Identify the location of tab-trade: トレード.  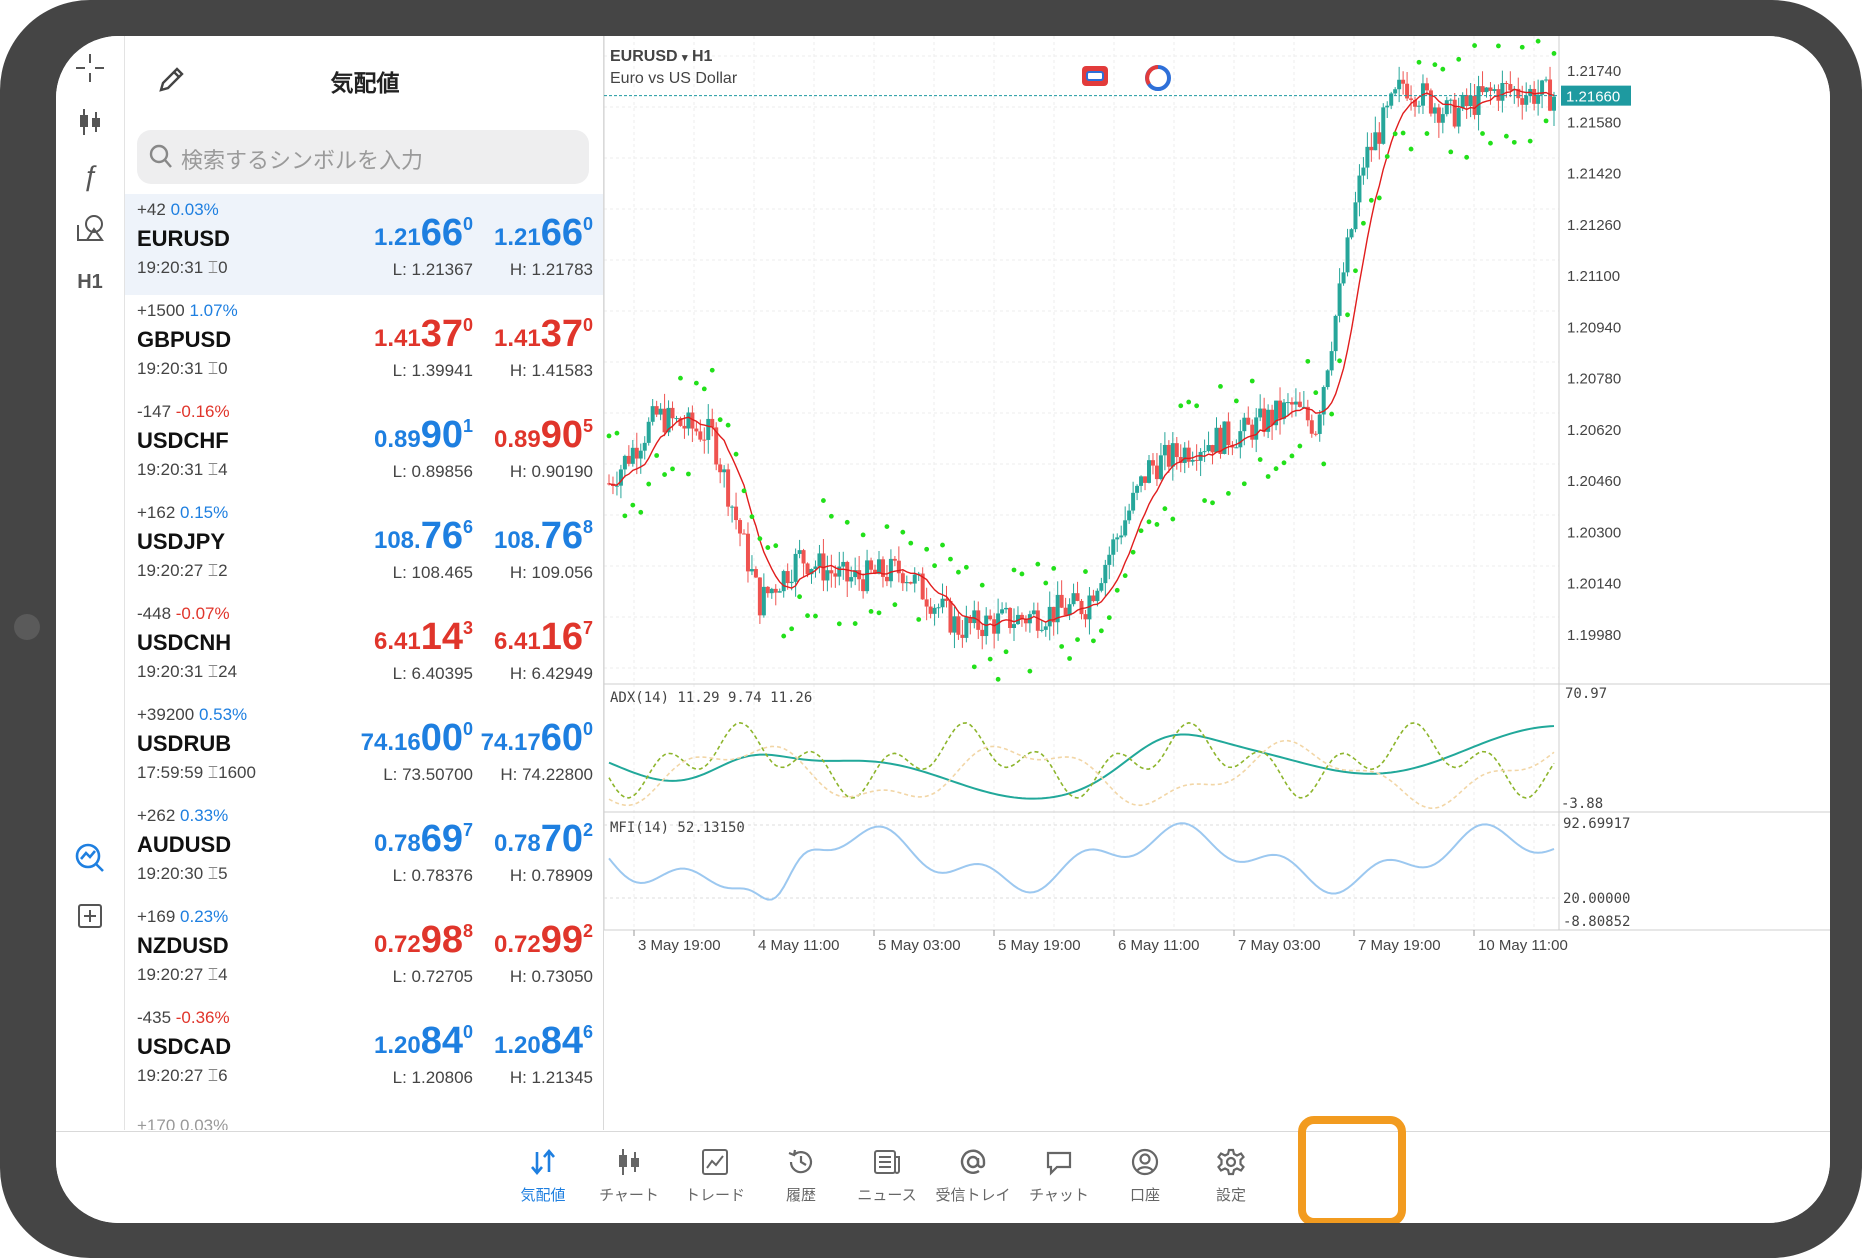
(715, 1178).